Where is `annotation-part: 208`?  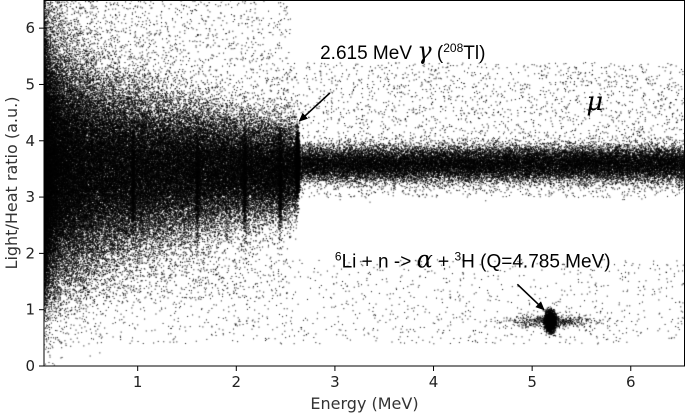 annotation-part: 208 is located at coordinates (453, 48).